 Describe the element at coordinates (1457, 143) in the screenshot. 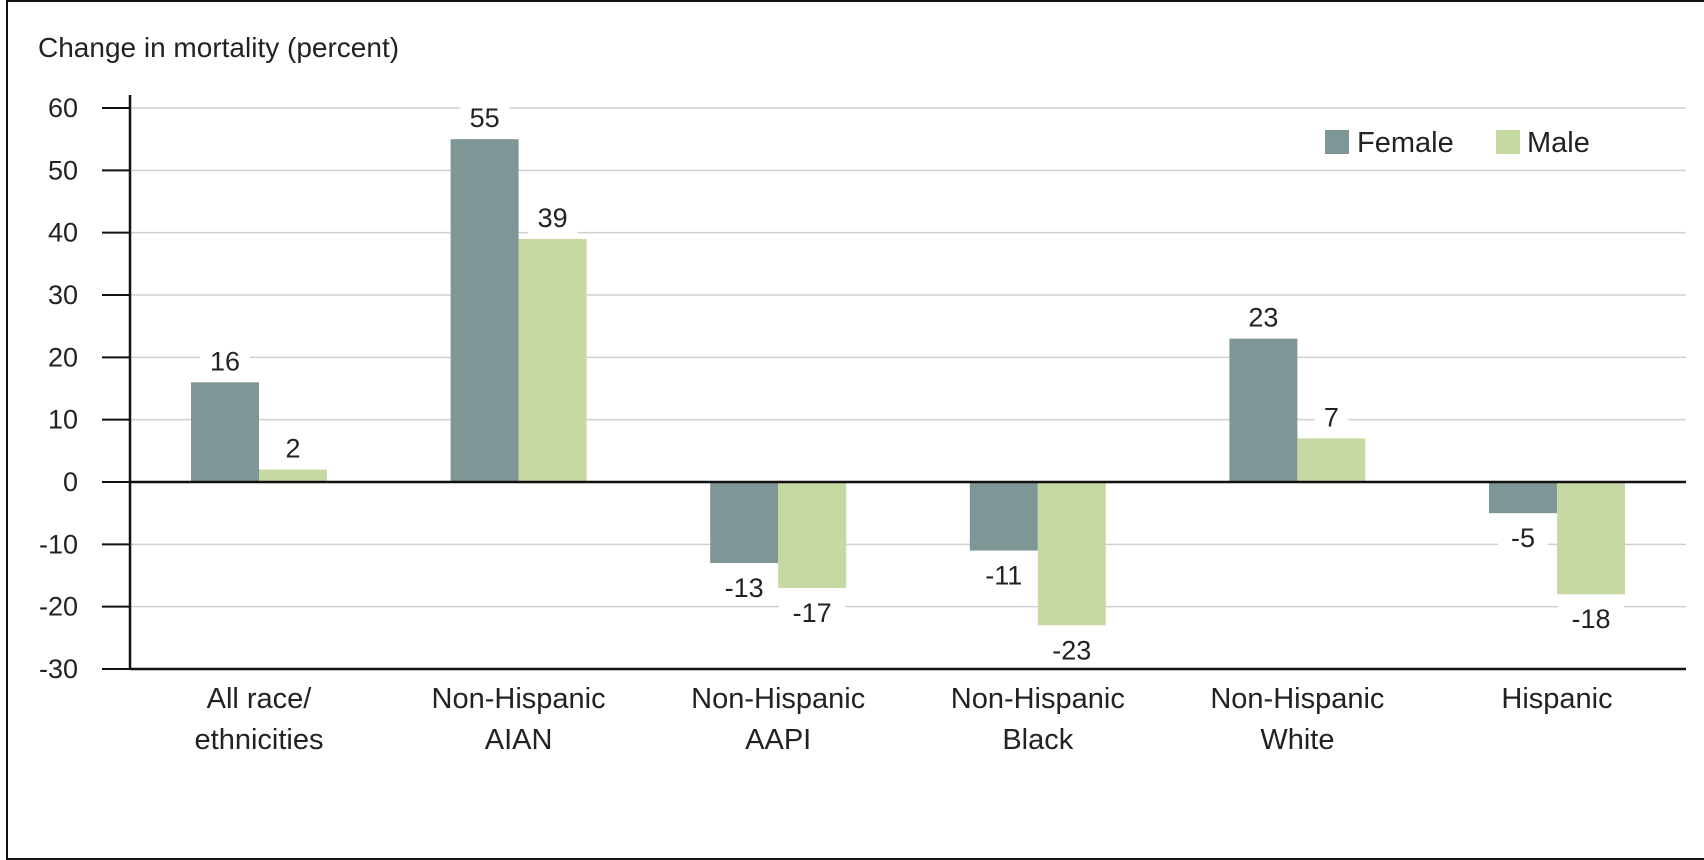

I see `legend: Female Male` at that location.